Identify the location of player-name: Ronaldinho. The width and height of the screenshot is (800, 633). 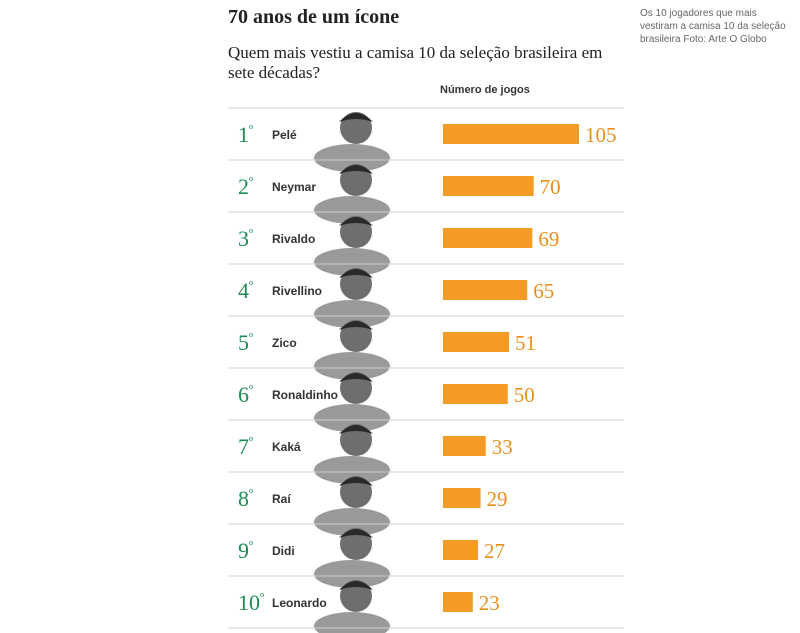
(305, 395).